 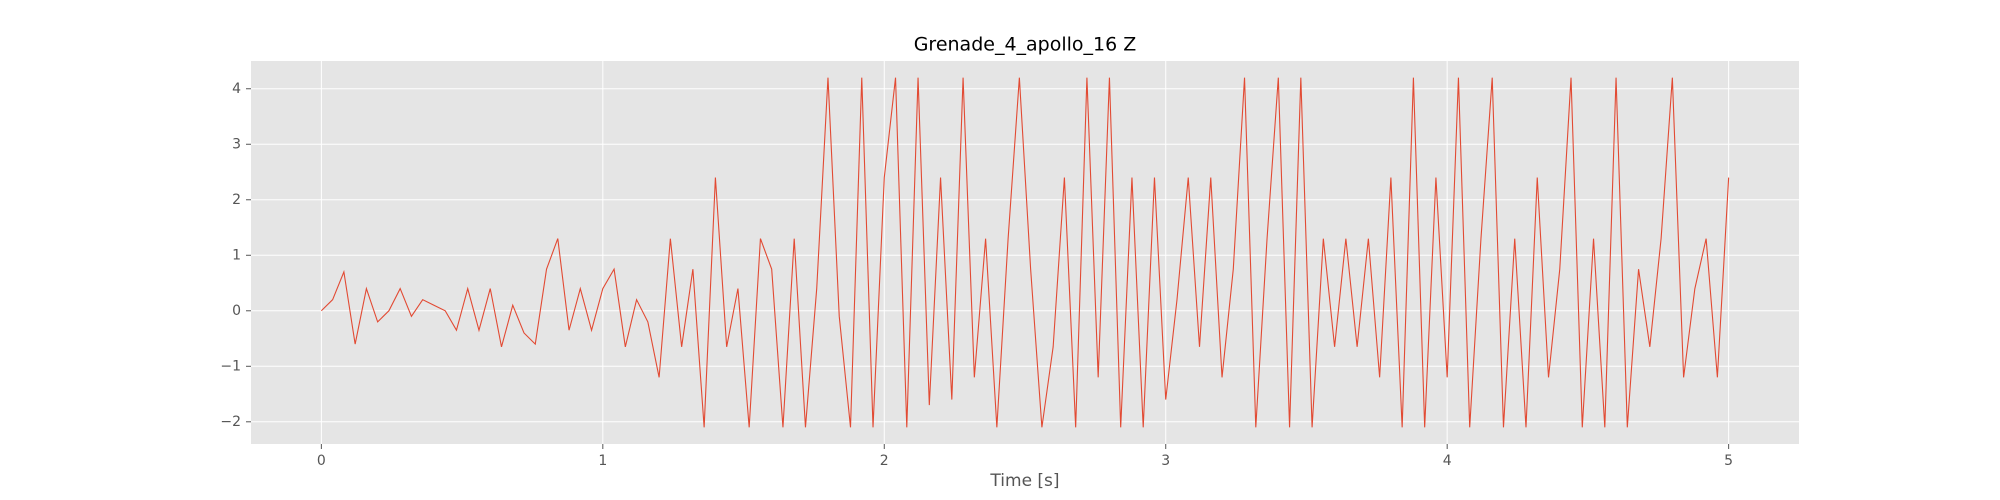 What do you see at coordinates (1024, 481) in the screenshot?
I see `x-axis-label: Time [s]` at bounding box center [1024, 481].